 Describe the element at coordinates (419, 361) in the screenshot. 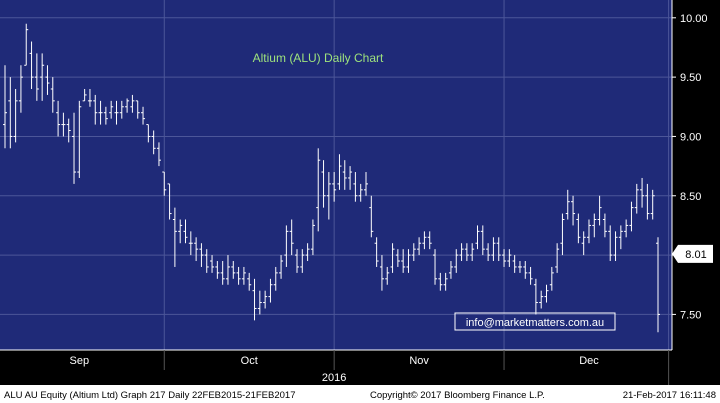

I see `x-month-label: Nov` at that location.